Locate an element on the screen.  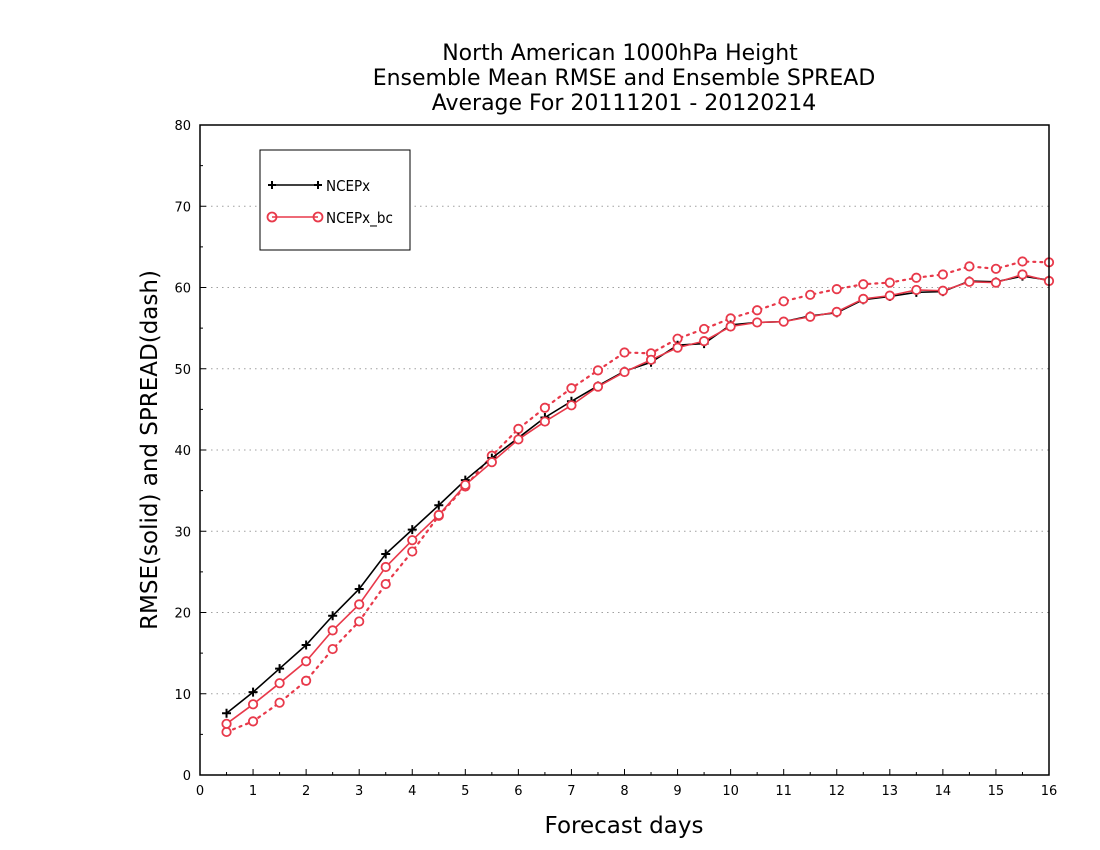
x-tick-label: 15 is located at coordinates (996, 791).